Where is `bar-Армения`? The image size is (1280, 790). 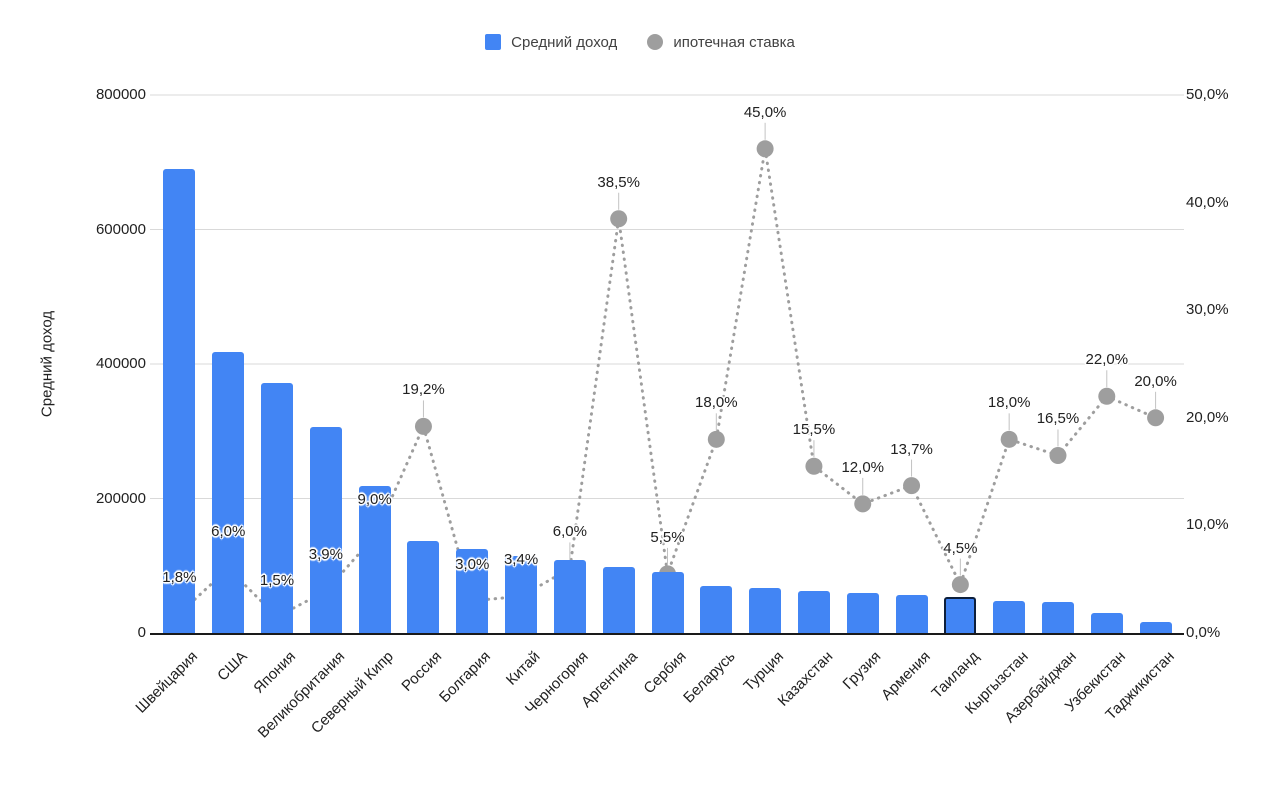
bar-Армения is located at coordinates (911, 614).